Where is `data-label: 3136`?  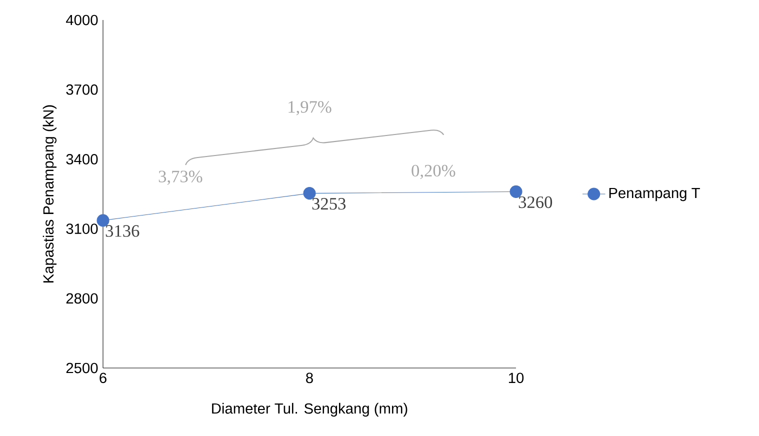 data-label: 3136 is located at coordinates (123, 231).